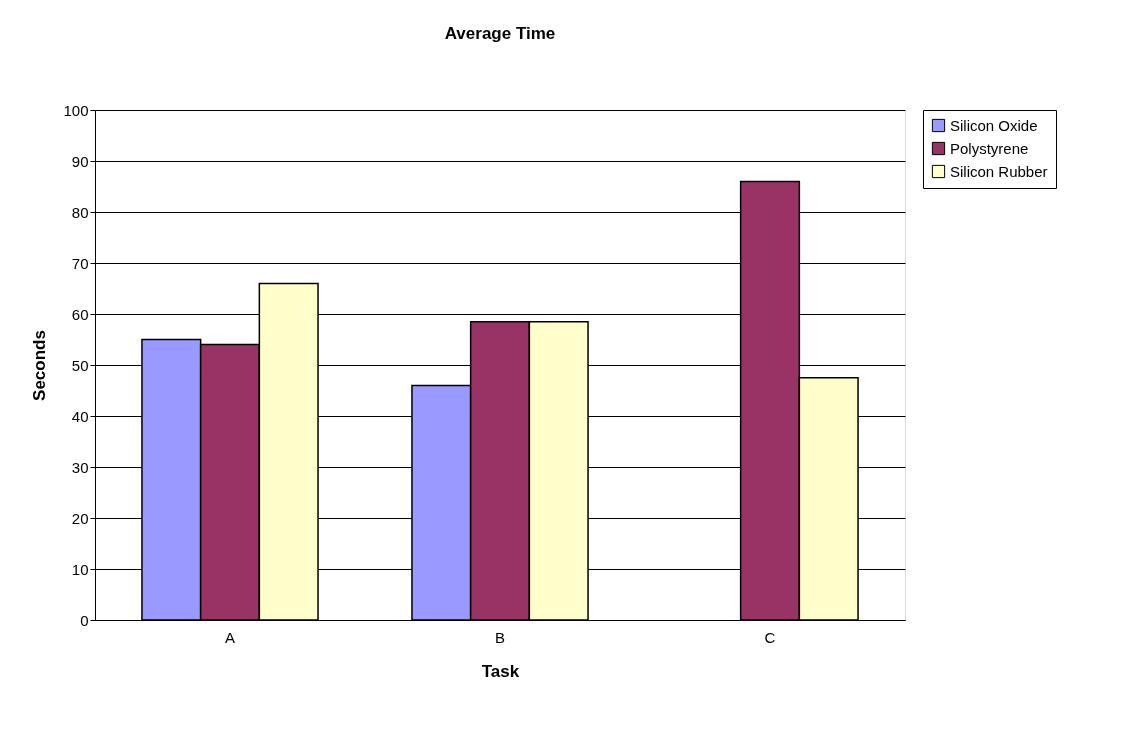 The width and height of the screenshot is (1132, 749). Describe the element at coordinates (80, 365) in the screenshot. I see `y-tick-label: 50` at that location.